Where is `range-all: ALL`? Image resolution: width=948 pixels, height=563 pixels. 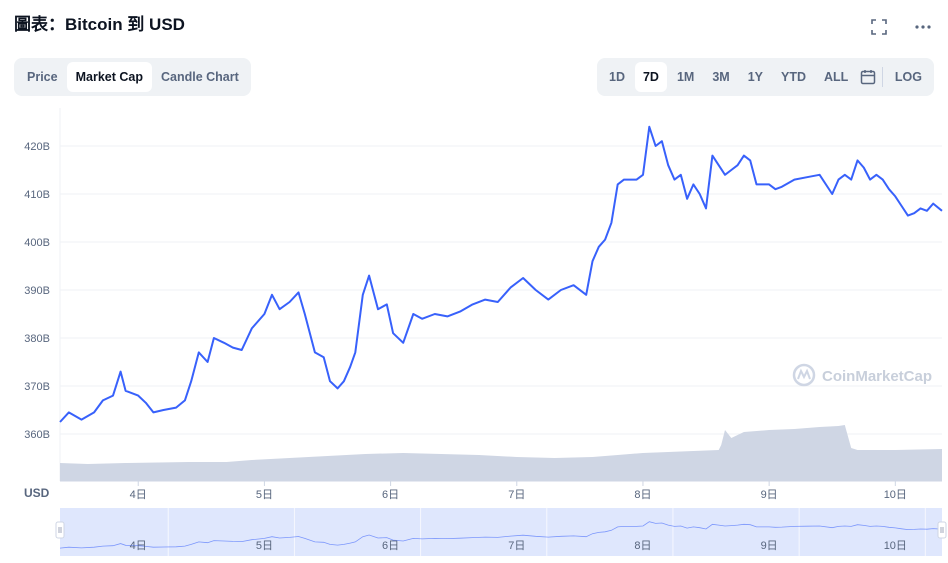
range-all: ALL is located at coordinates (836, 77).